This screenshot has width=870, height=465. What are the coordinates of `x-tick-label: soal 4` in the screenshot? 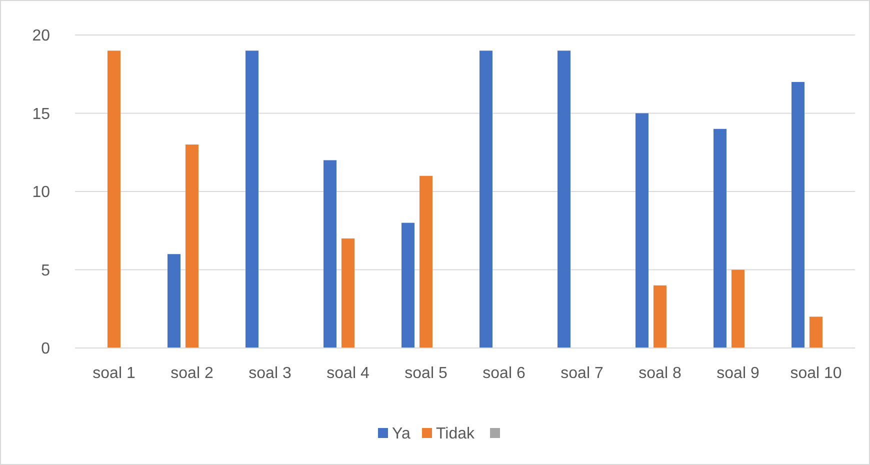 It's located at (348, 373).